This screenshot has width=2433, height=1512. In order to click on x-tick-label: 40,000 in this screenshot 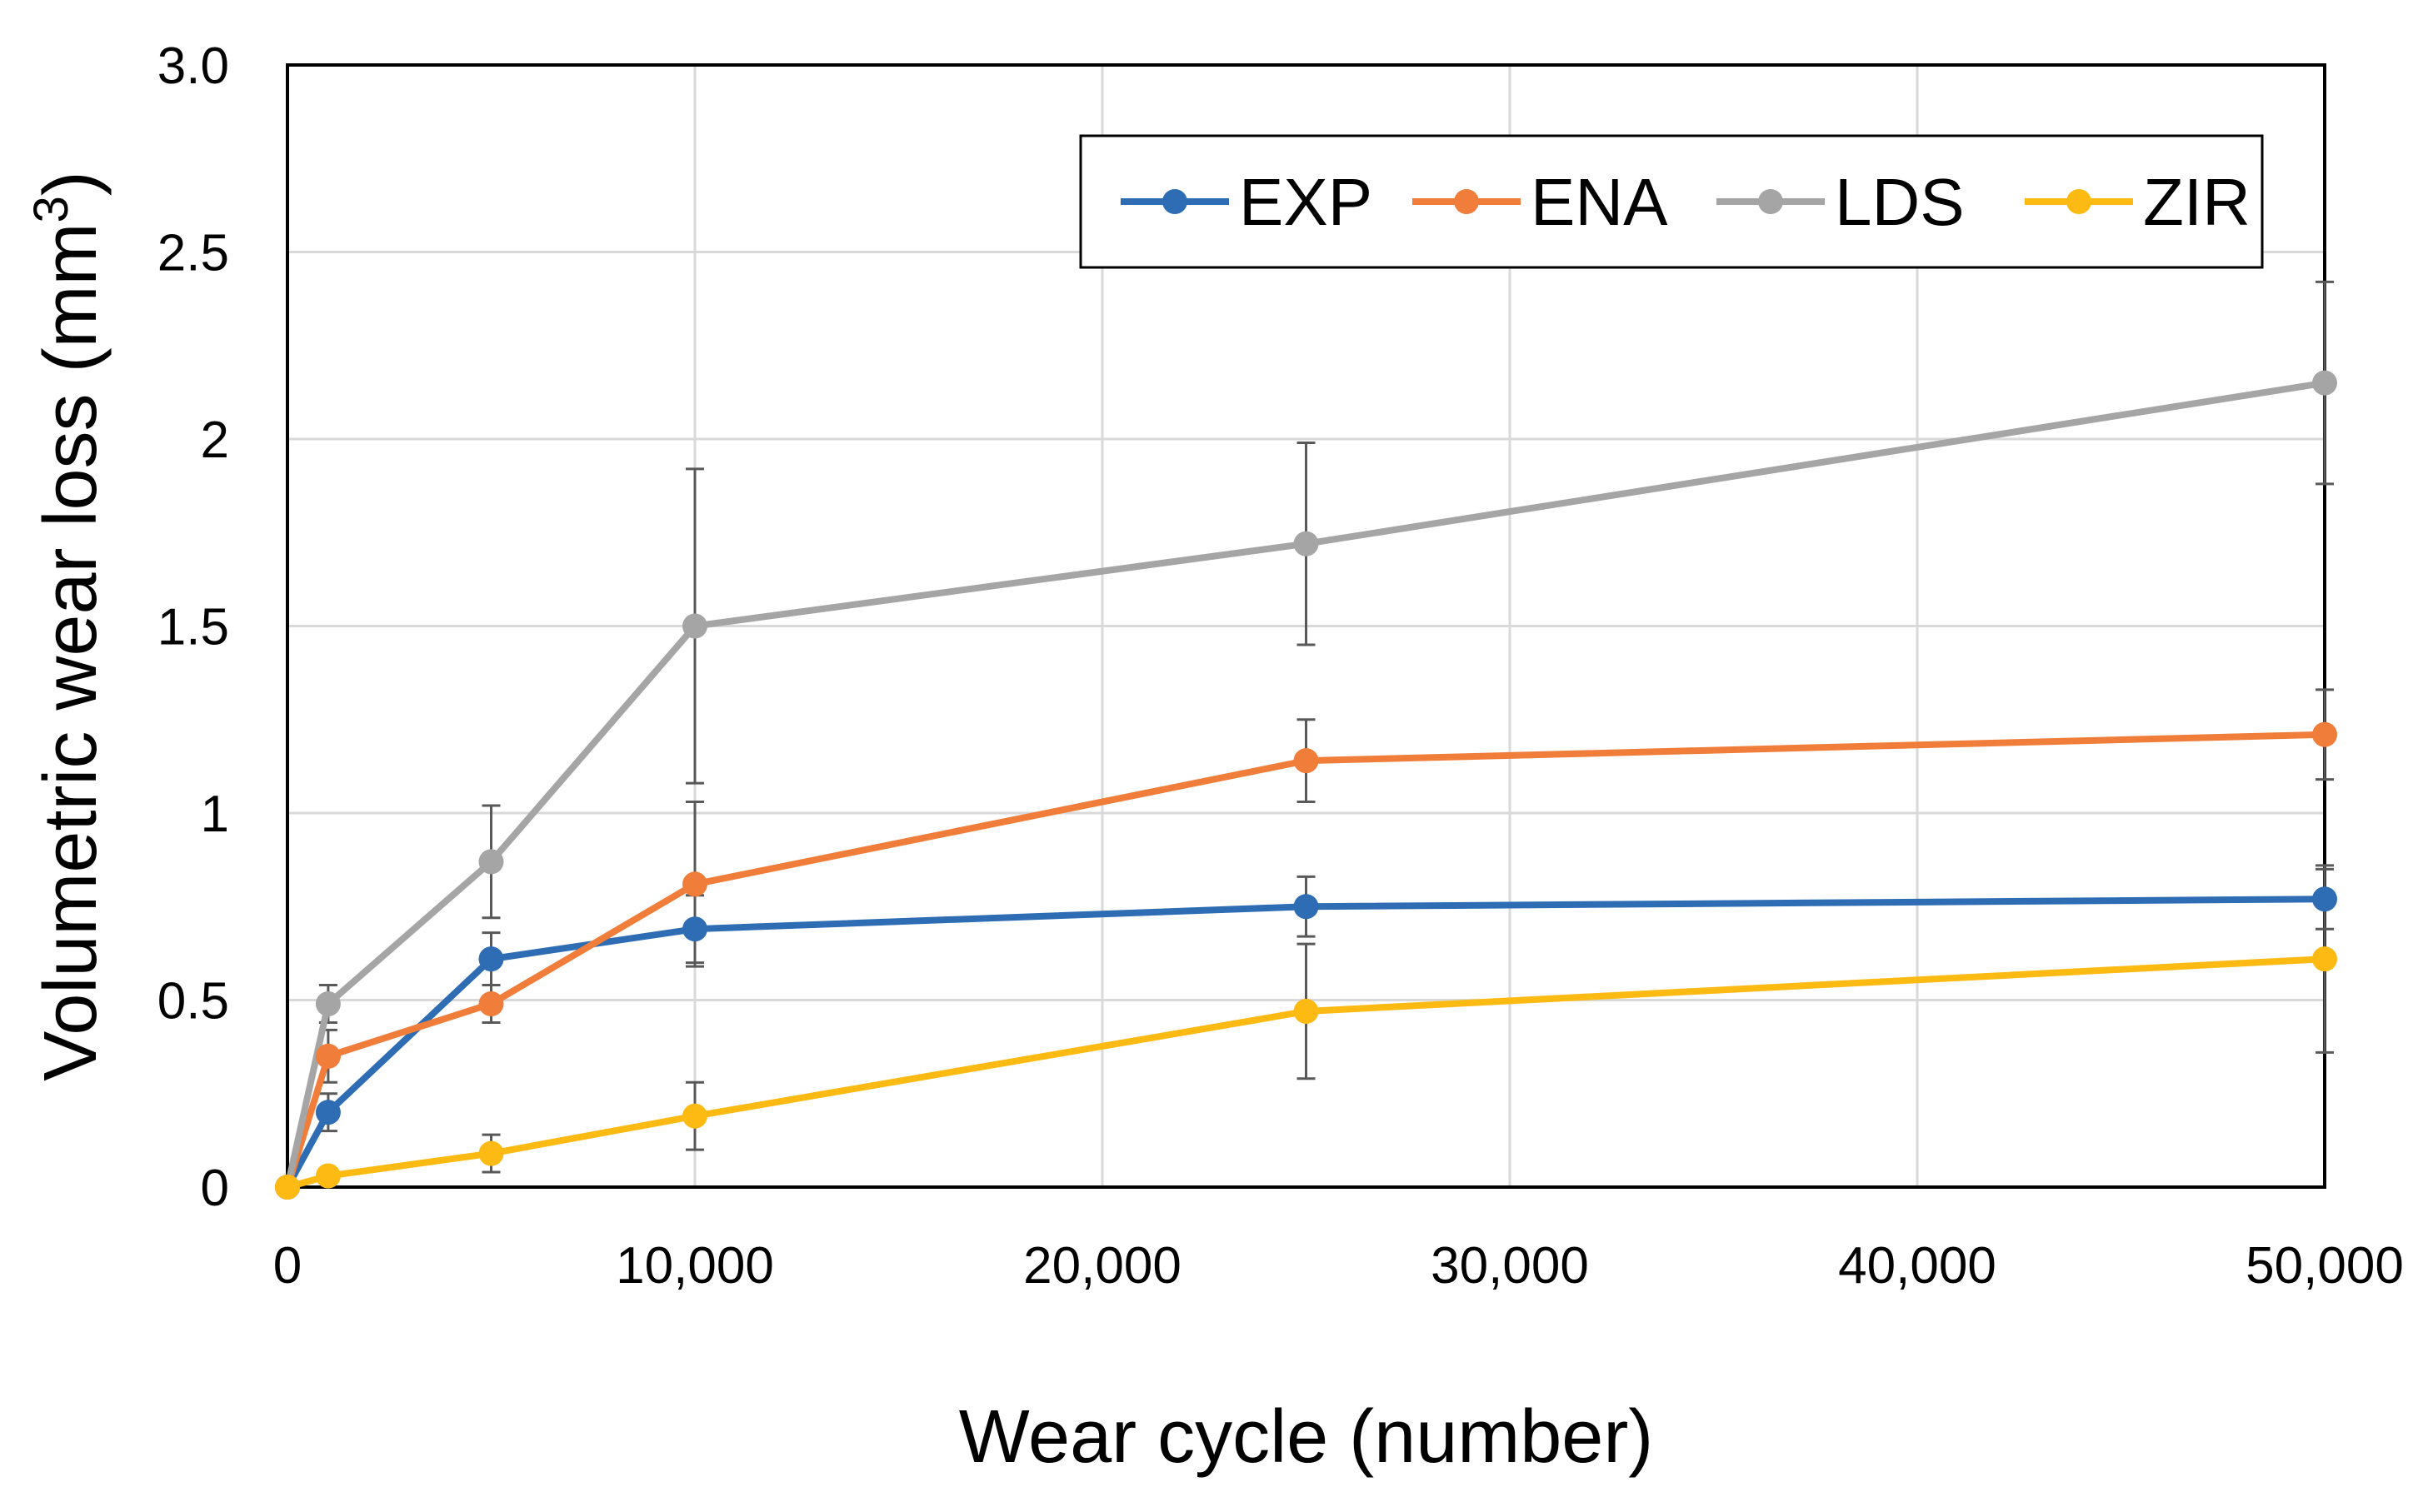, I will do `click(1917, 1266)`.